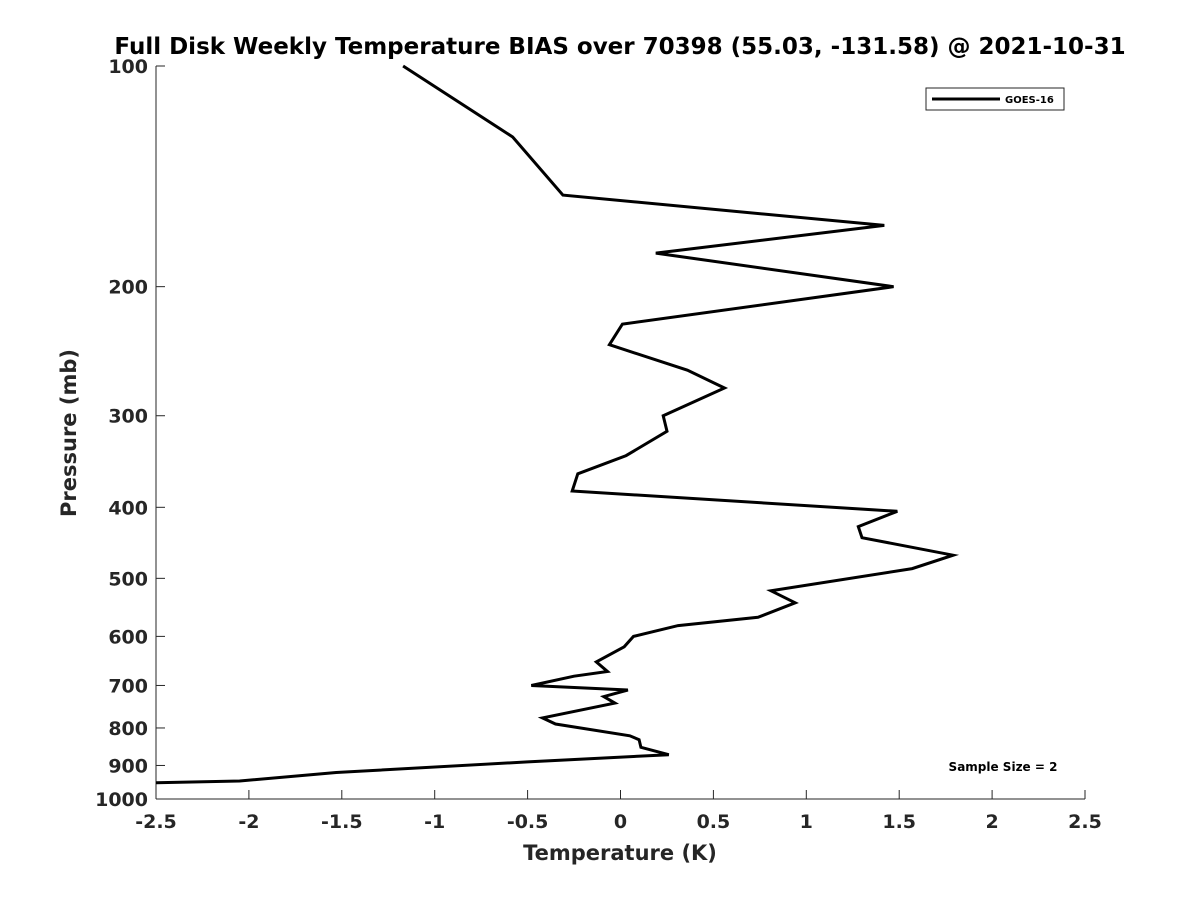 This screenshot has width=1200, height=900. I want to click on x-tick-label: -1, so click(434, 822).